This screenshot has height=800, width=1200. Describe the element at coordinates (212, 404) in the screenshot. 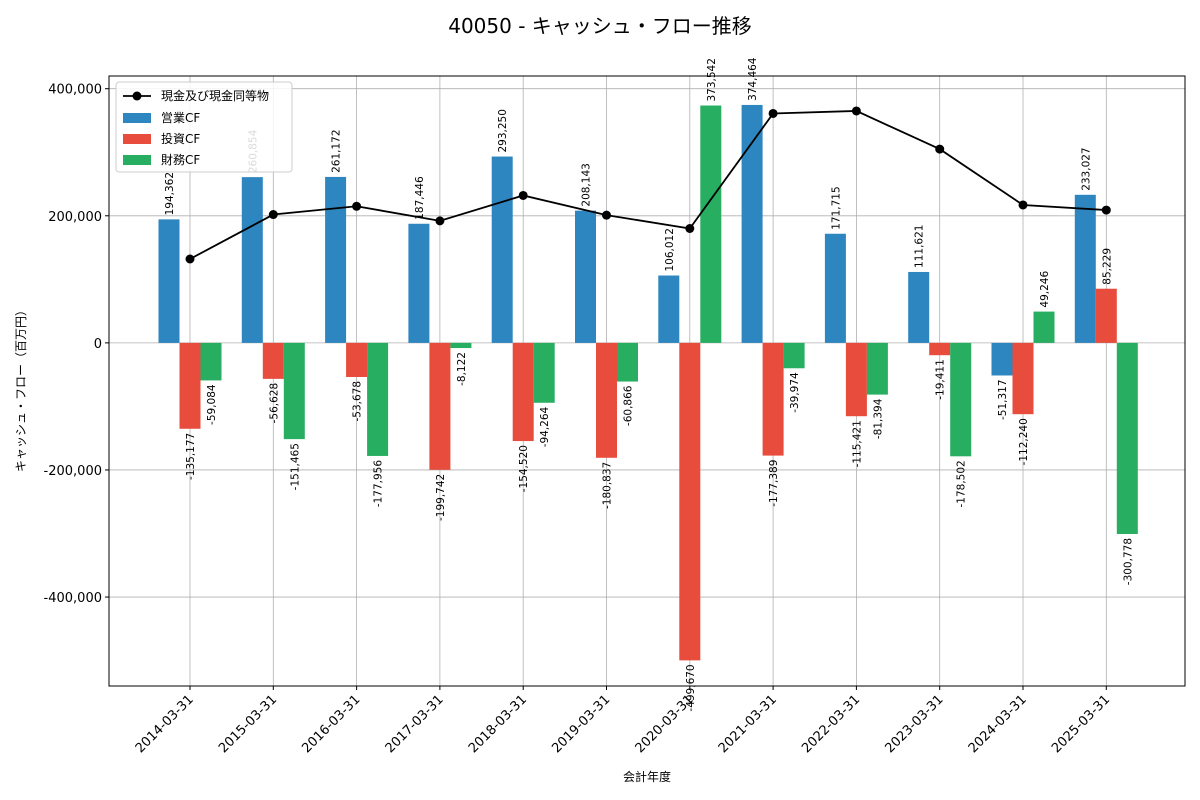

I see `bar-data-label: -59,084` at that location.